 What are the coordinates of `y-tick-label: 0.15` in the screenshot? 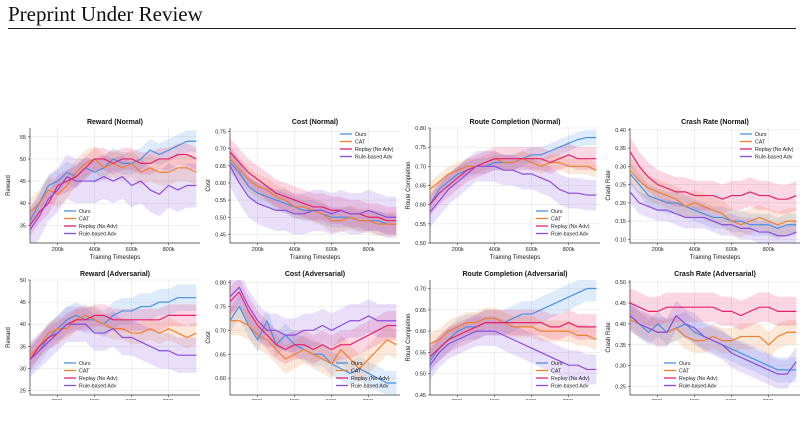 It's located at (620, 222).